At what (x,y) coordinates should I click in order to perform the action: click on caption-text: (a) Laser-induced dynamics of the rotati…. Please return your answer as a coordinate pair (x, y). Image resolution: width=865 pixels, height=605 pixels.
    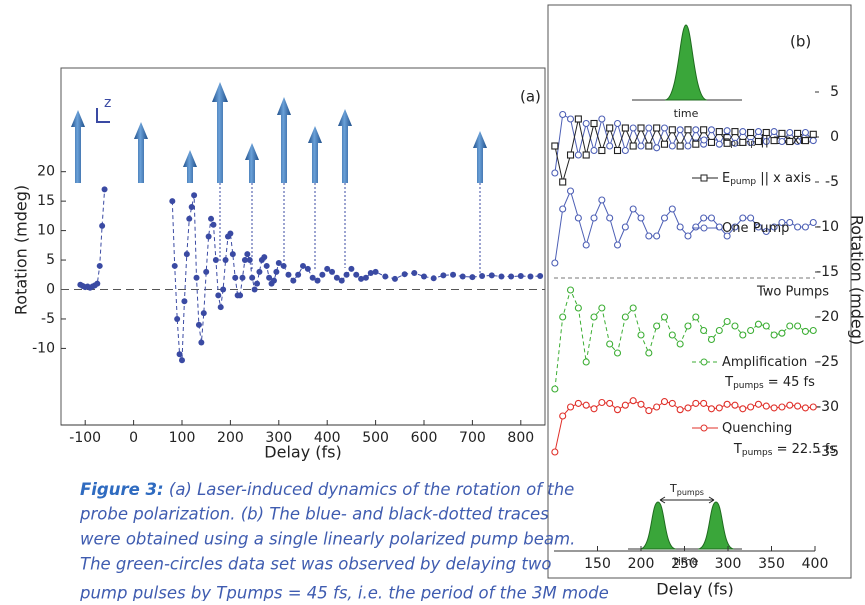
    Looking at the image, I should click on (369, 489).